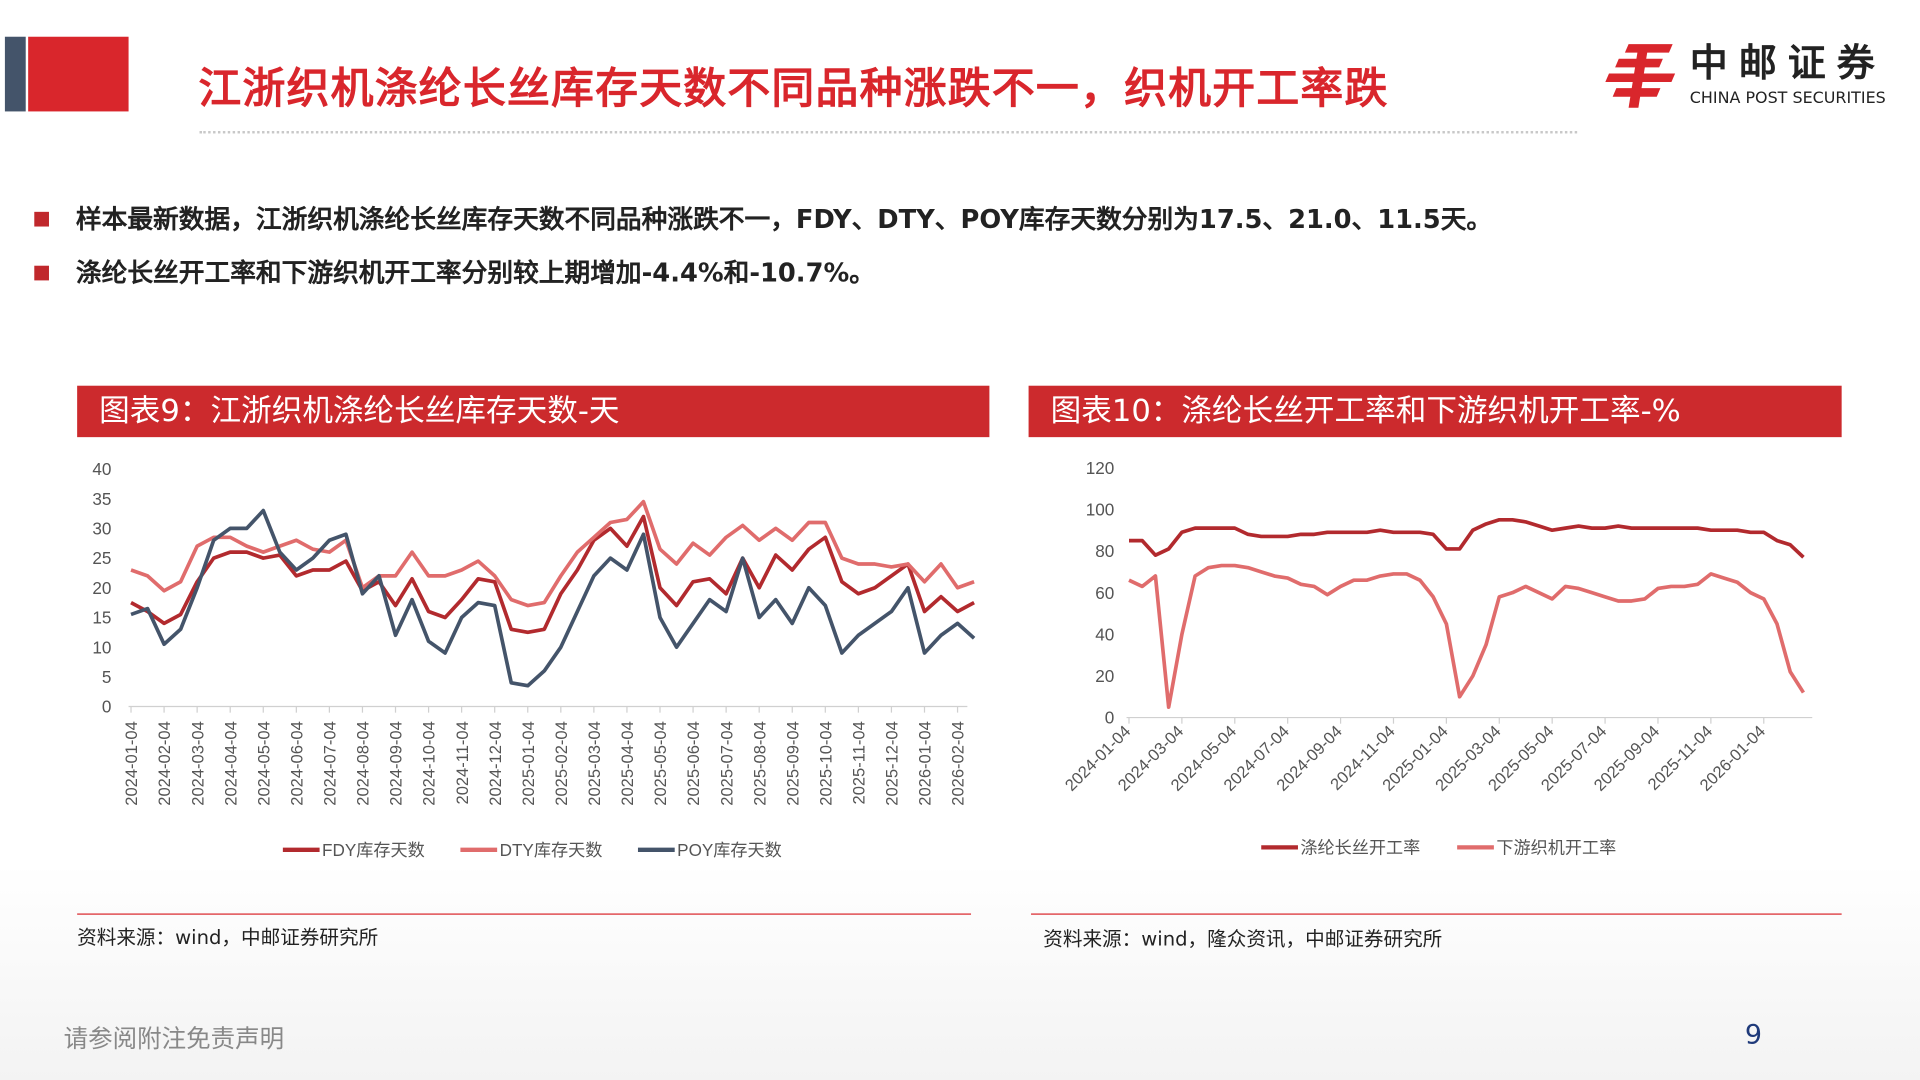 This screenshot has height=1080, width=1920. What do you see at coordinates (729, 850) in the screenshot?
I see `legend-label: POY库存天数` at bounding box center [729, 850].